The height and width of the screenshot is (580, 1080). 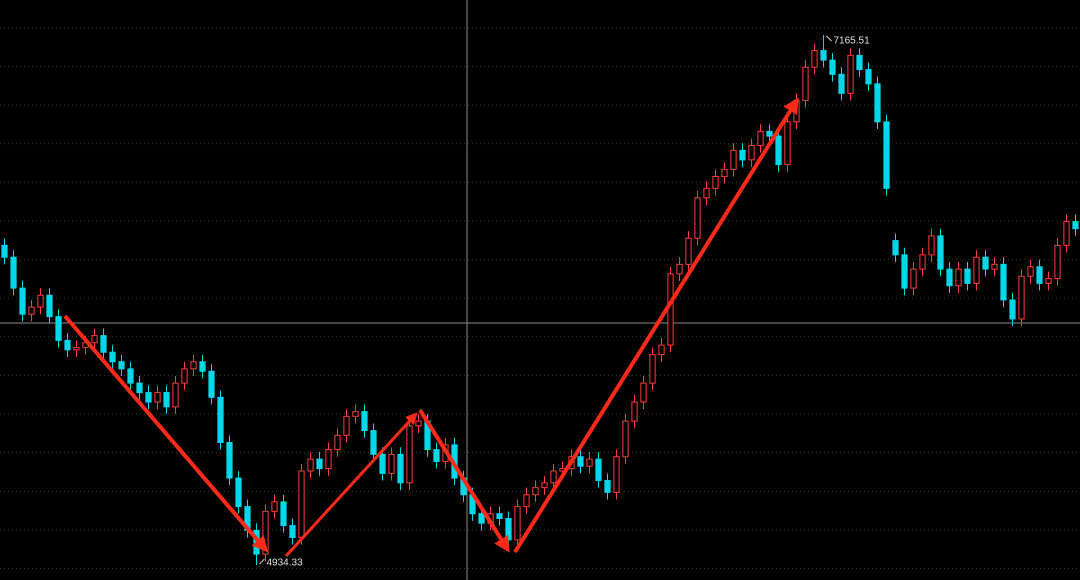 What do you see at coordinates (285, 563) in the screenshot?
I see `min-label: 4934.33` at bounding box center [285, 563].